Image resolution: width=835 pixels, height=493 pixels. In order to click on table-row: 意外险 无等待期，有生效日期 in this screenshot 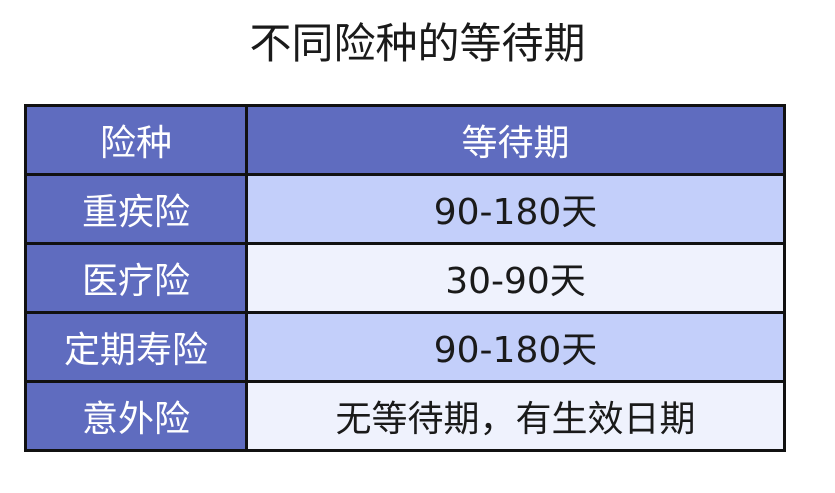, I will do `click(405, 416)`.